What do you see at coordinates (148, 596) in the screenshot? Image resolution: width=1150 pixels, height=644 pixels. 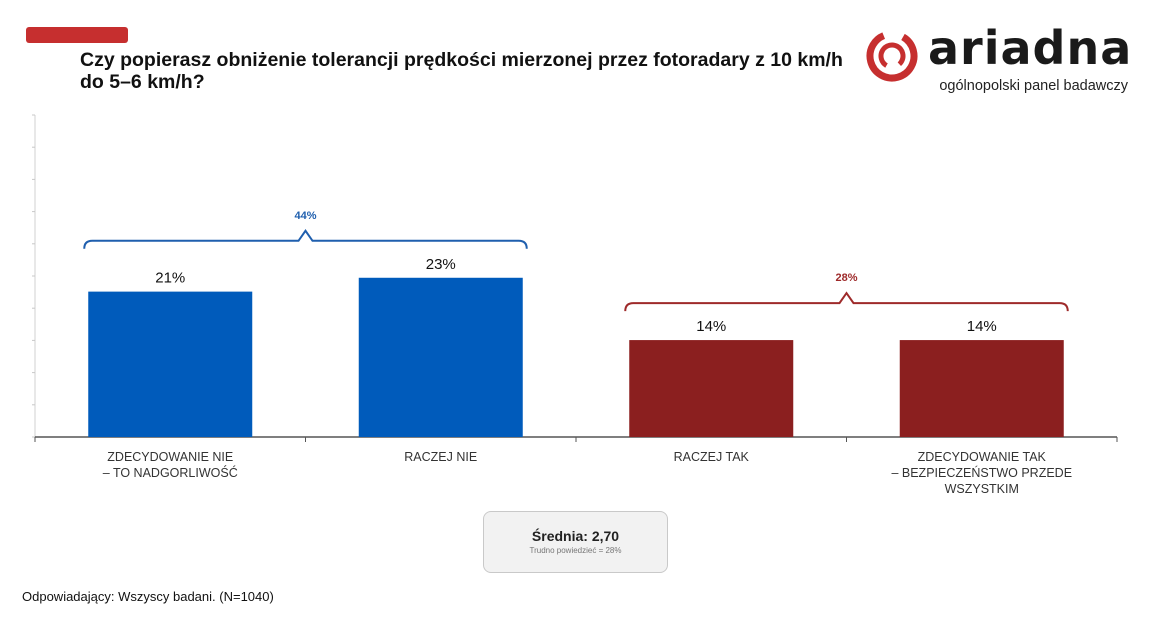 I see `base-footnote: Odpowiadający: Wszyscy badani. (N=1040)` at bounding box center [148, 596].